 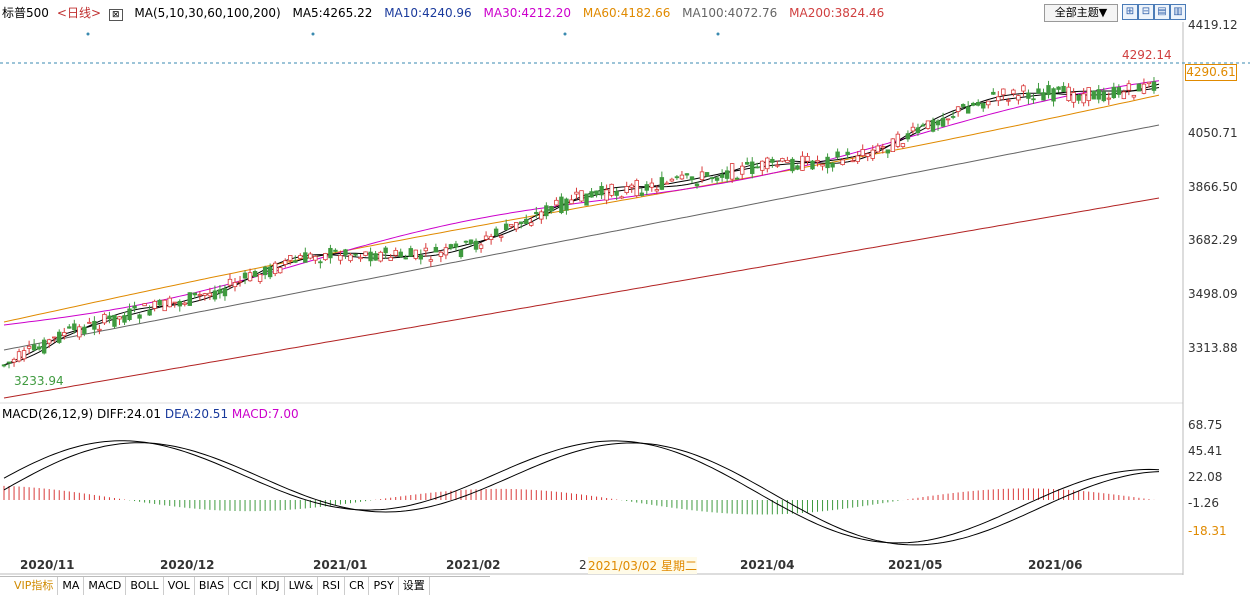 I want to click on tab-macd: MACD, so click(x=105, y=586).